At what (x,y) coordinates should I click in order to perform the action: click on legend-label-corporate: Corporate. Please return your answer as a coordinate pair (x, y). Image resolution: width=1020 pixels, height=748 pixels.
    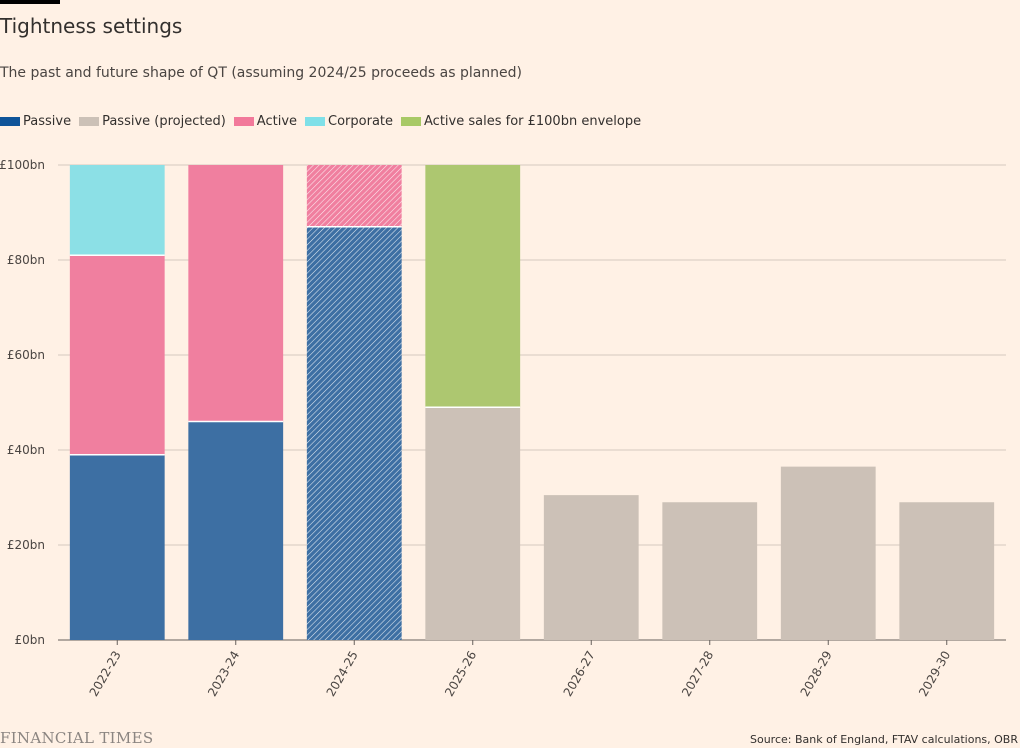
    Looking at the image, I should click on (361, 121).